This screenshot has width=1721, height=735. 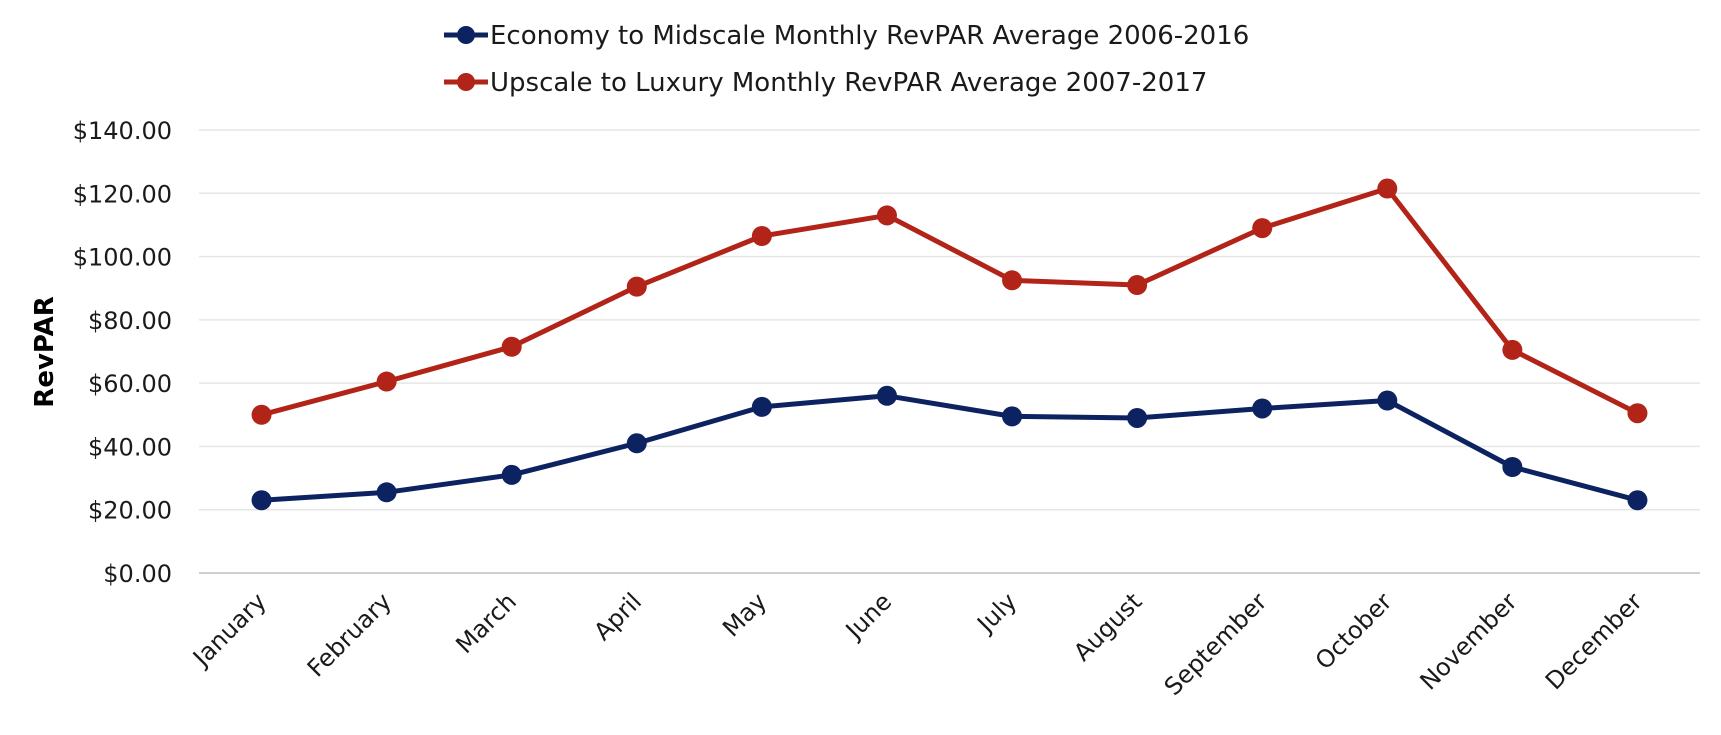 I want to click on x-tick-label: April, so click(x=617, y=616).